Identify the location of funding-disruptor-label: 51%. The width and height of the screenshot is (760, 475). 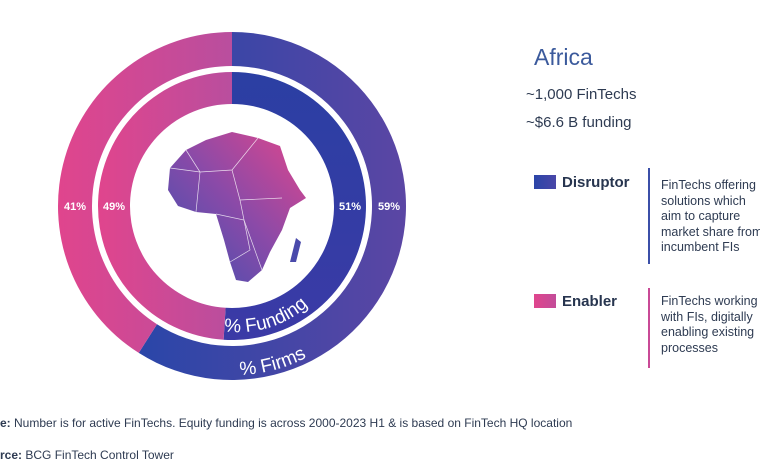
(350, 207).